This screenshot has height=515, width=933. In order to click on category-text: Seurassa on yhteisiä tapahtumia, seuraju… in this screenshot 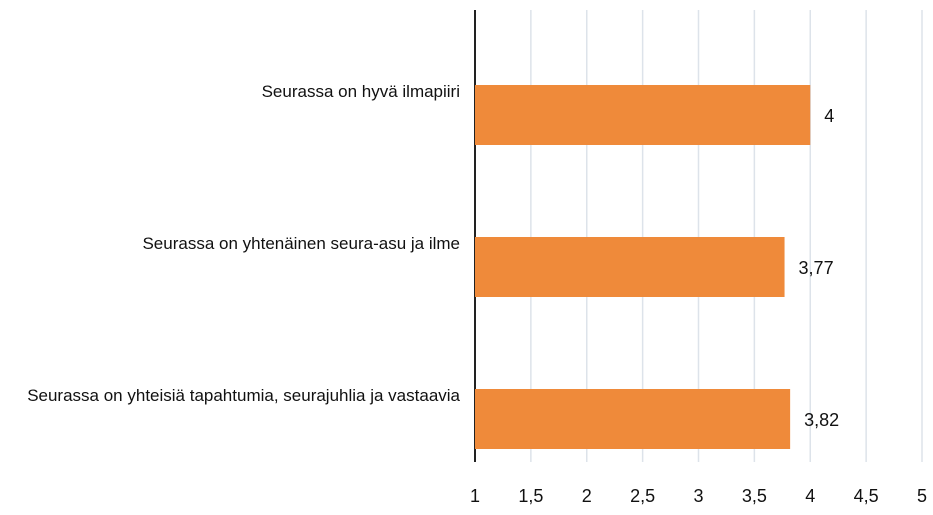, I will do `click(243, 395)`.